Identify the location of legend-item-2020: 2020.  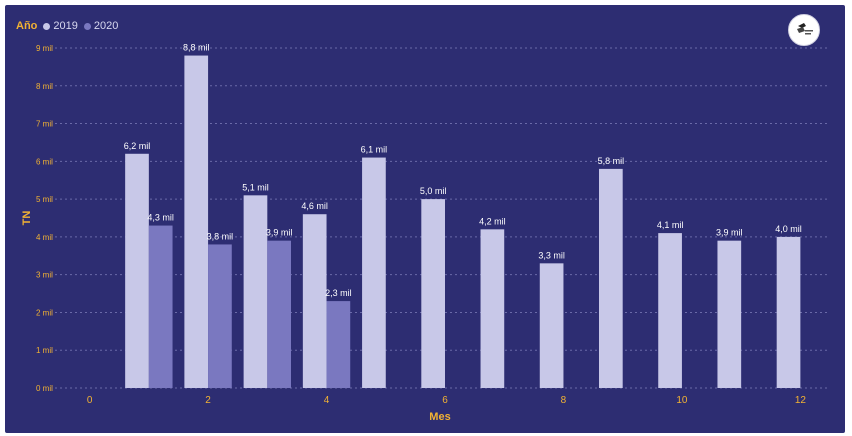
(101, 26).